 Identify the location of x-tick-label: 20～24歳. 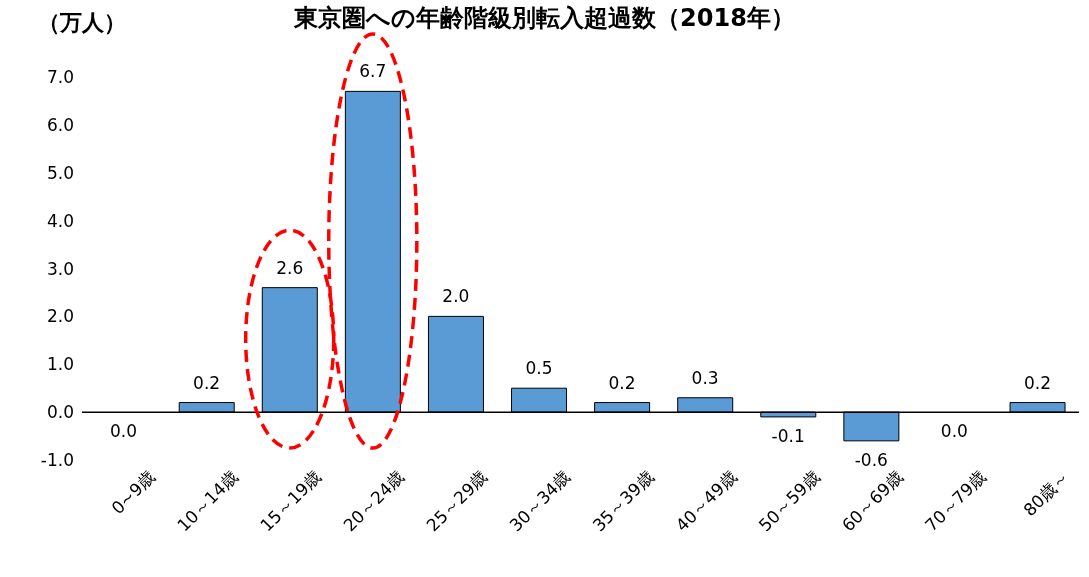
(374, 501).